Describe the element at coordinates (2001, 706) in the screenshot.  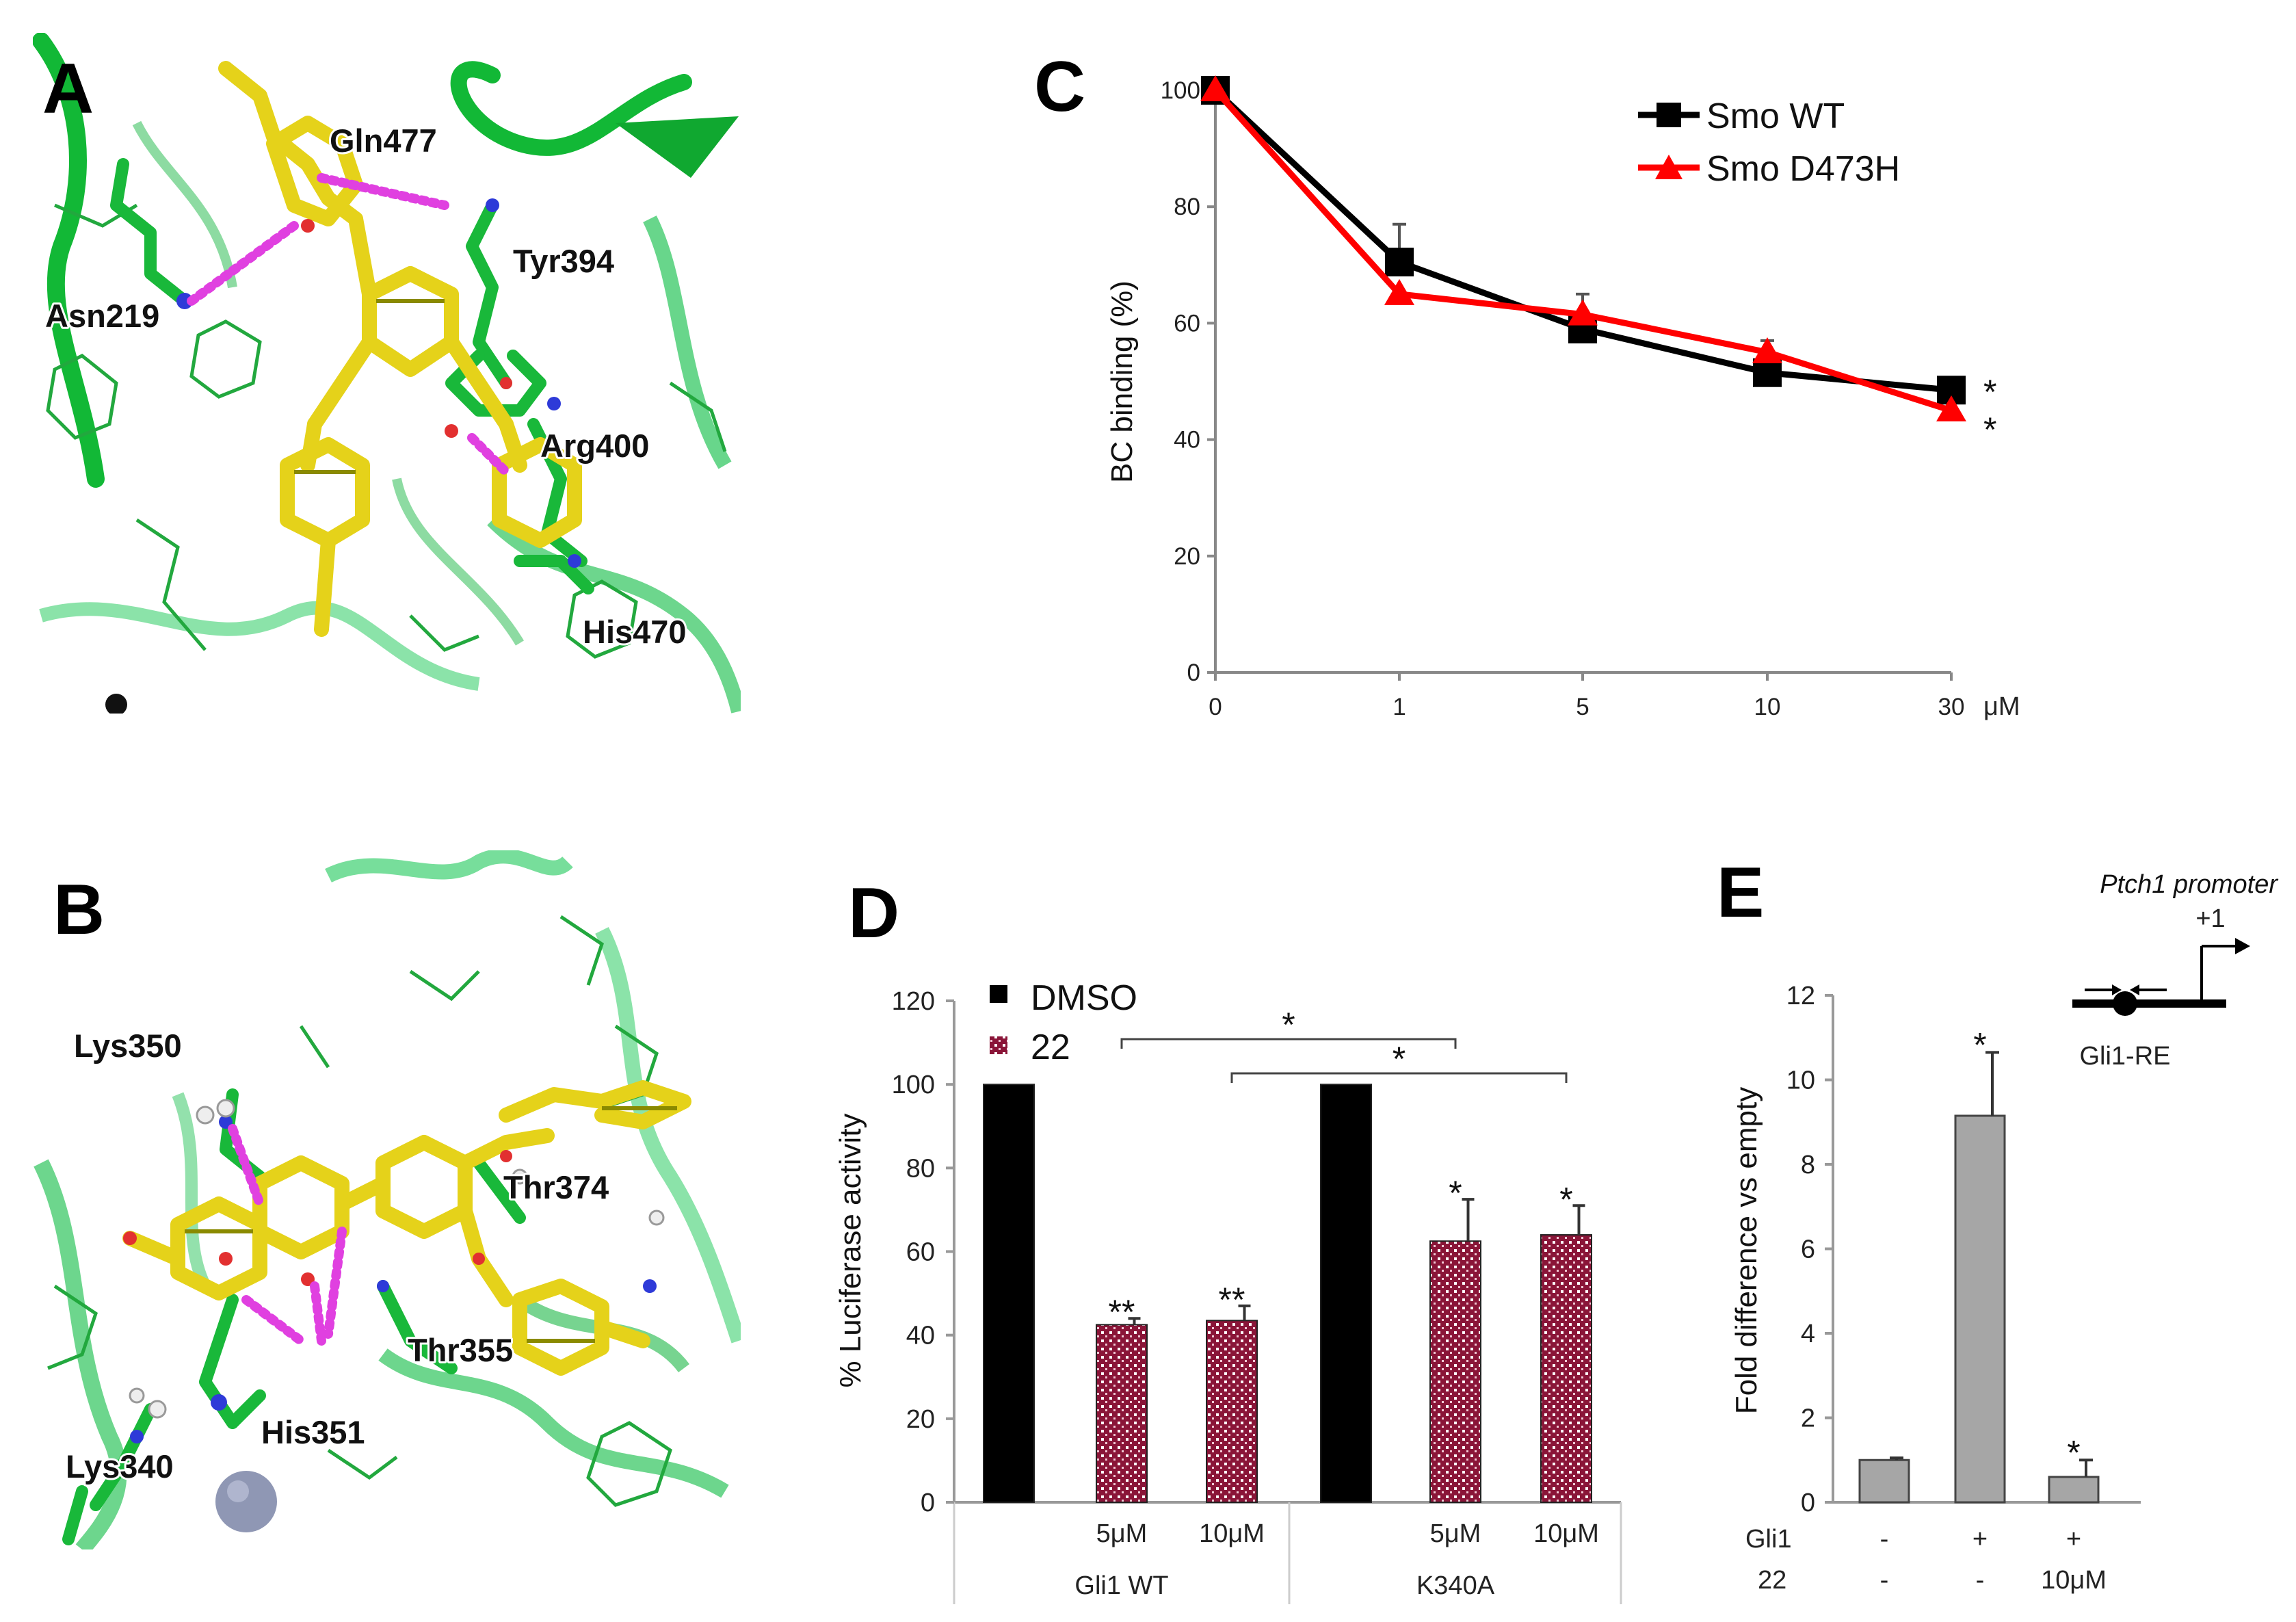
I see `x-unit: μM` at that location.